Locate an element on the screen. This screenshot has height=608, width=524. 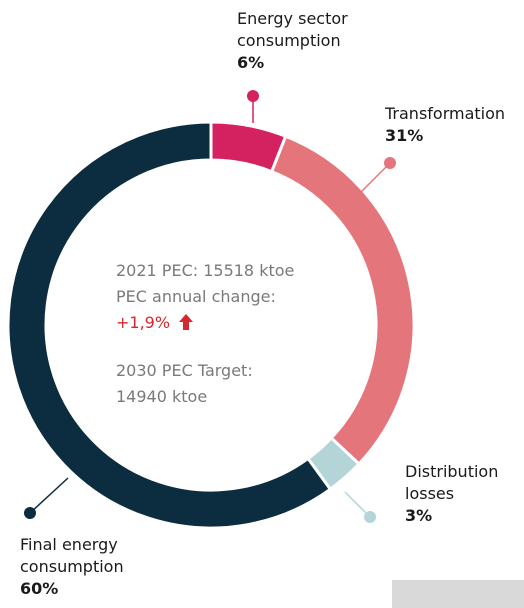
category-label: Energy sector consumption is located at coordinates (292, 29).